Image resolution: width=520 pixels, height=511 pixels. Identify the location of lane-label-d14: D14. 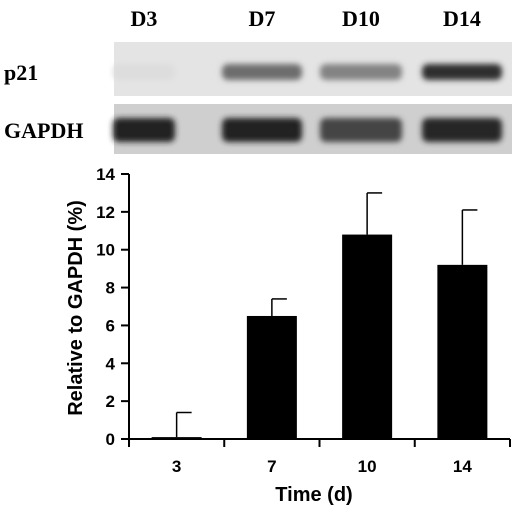
(462, 18).